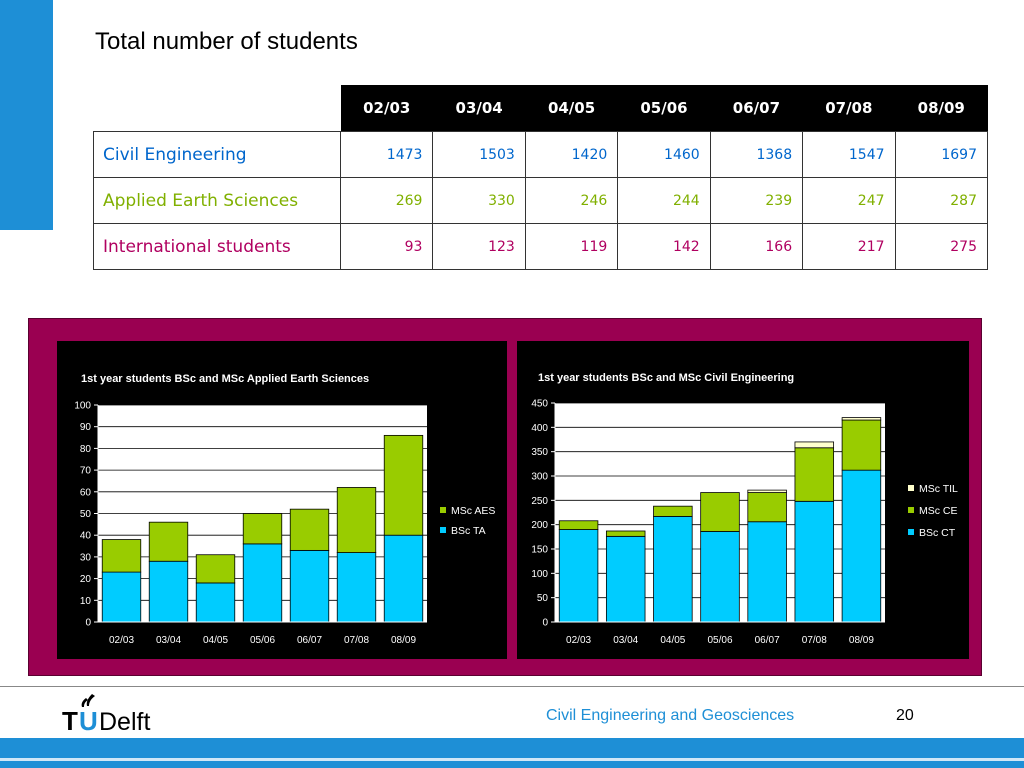  What do you see at coordinates (905, 715) in the screenshot?
I see `page-number: 20` at bounding box center [905, 715].